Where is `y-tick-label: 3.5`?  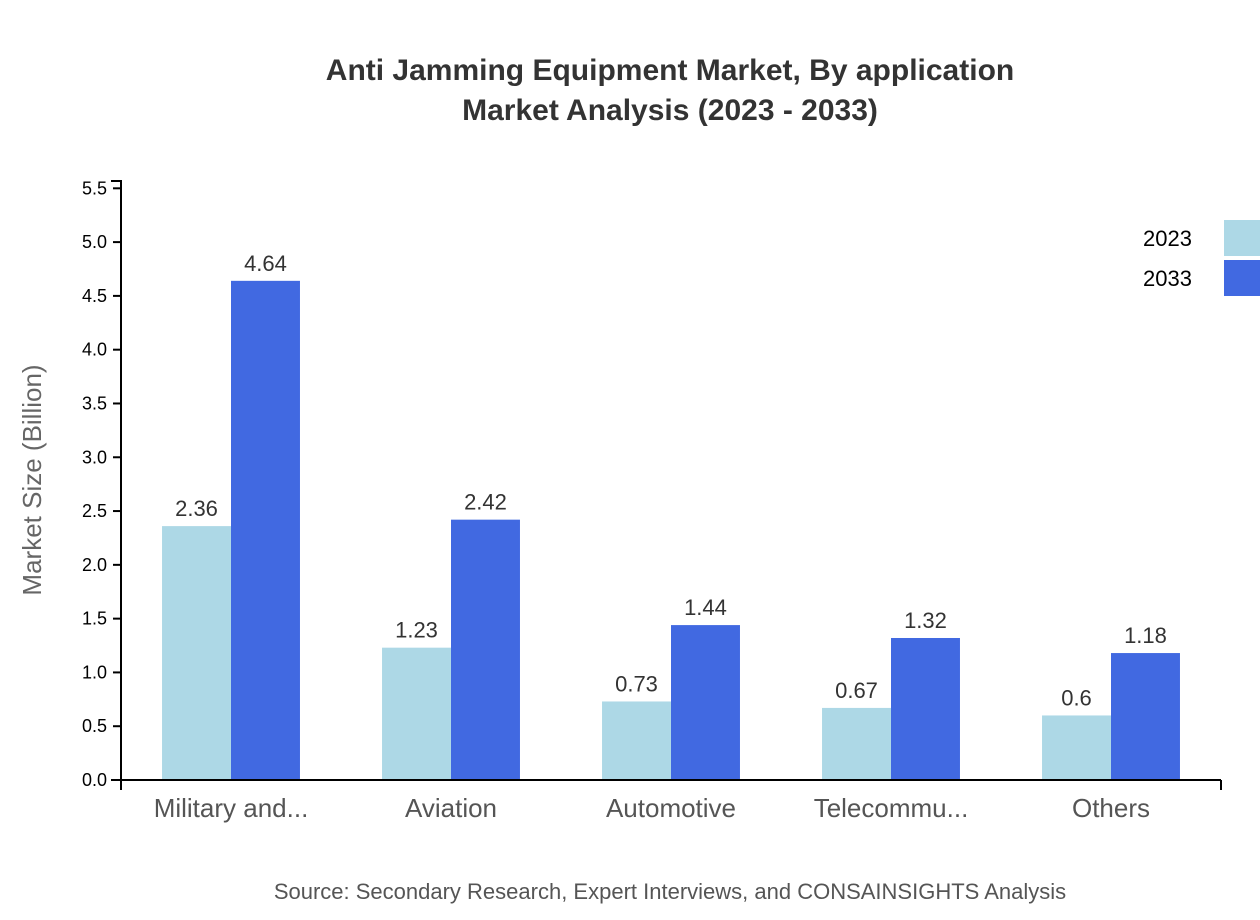 y-tick-label: 3.5 is located at coordinates (94, 403).